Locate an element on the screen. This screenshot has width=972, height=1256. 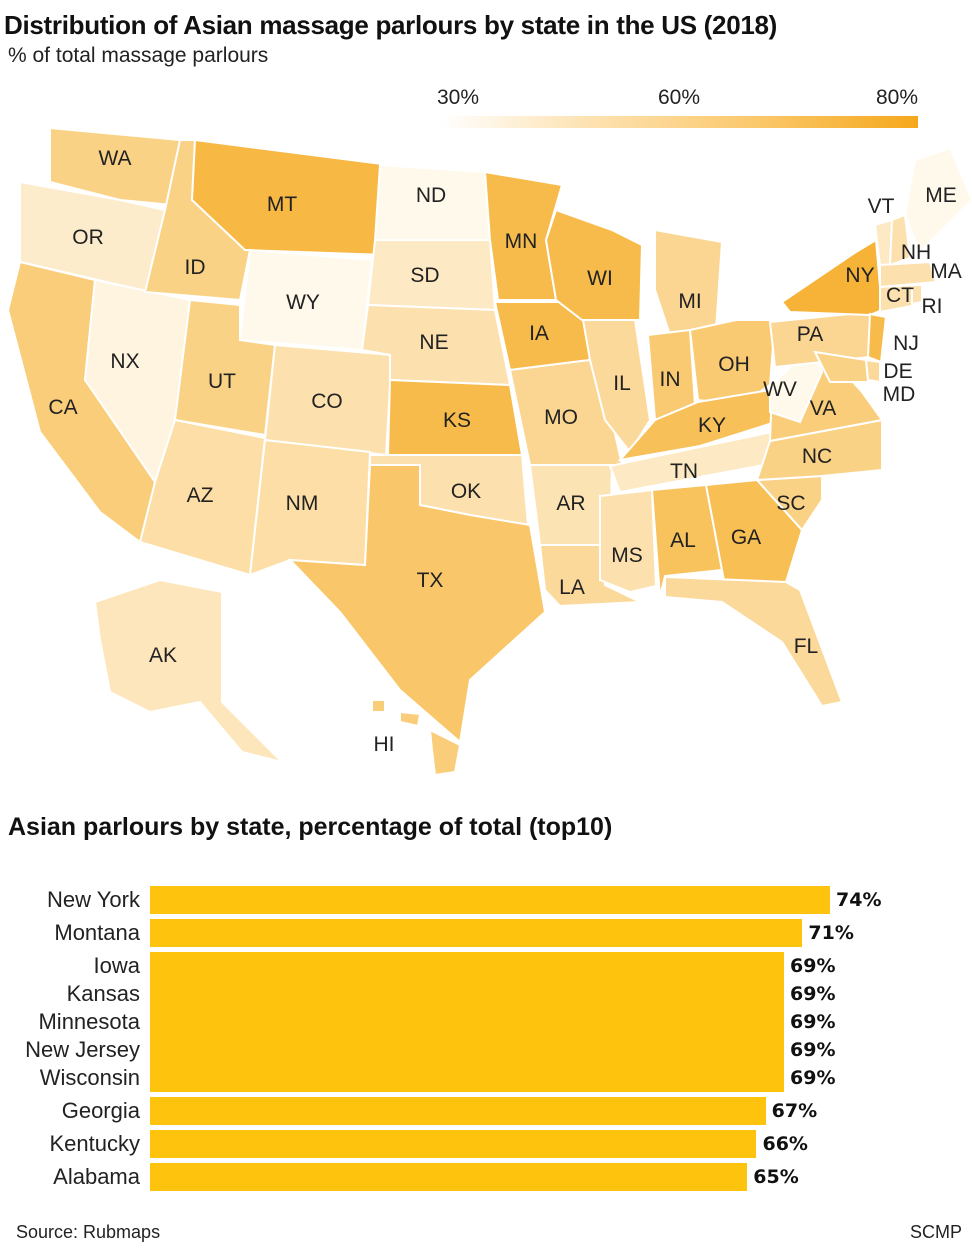
state-ri is located at coordinates (917, 295).